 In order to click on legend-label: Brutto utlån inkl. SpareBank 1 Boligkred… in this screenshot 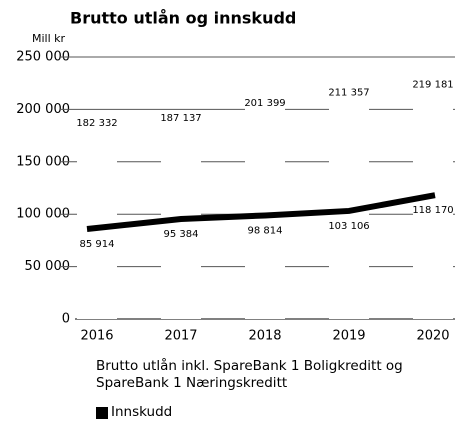, I will do `click(249, 374)`.